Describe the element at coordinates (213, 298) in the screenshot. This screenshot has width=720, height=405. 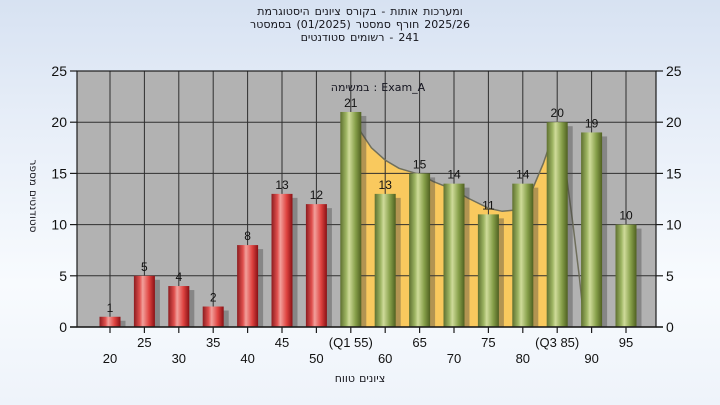
I see `bar-value-label: 2` at that location.